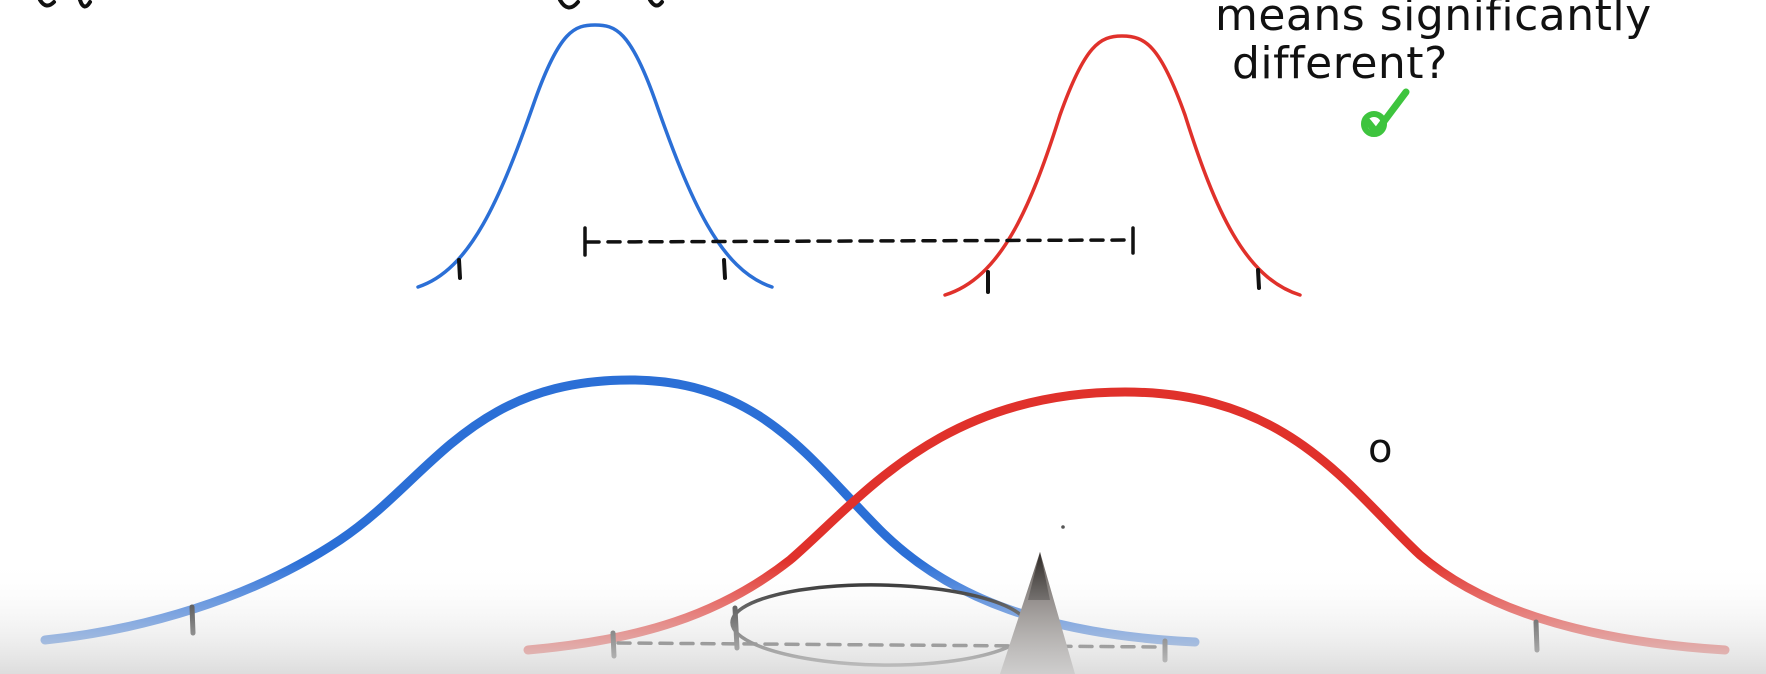  What do you see at coordinates (595, 156) in the screenshot?
I see `top-blue-curve` at bounding box center [595, 156].